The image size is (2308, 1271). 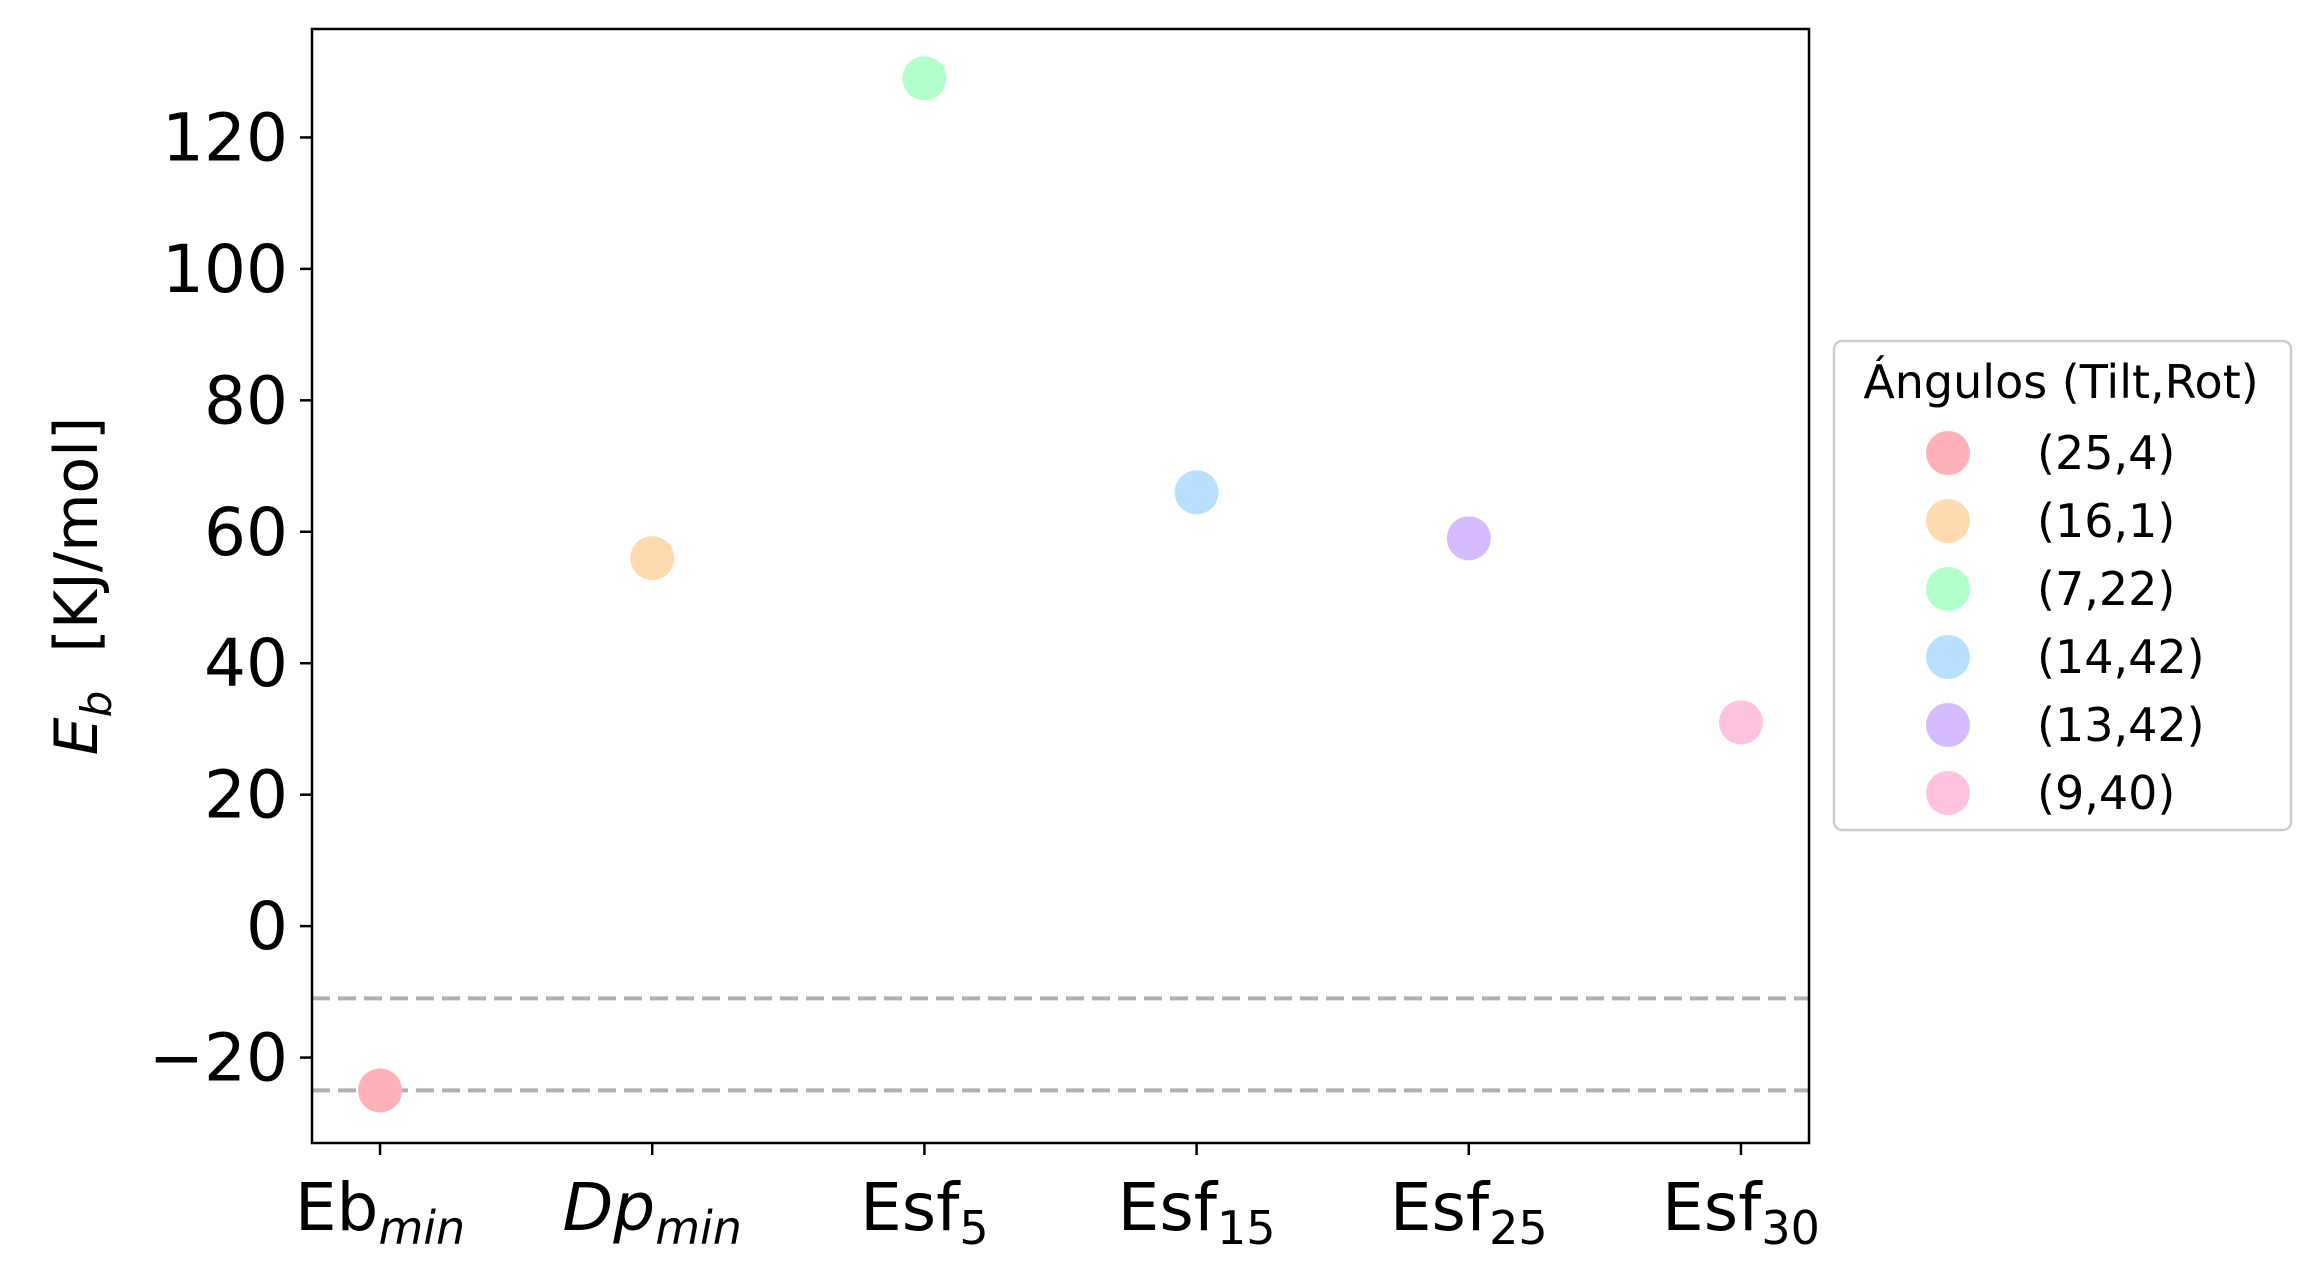 I want to click on legend-label-0: (25,4), so click(x=2106, y=453).